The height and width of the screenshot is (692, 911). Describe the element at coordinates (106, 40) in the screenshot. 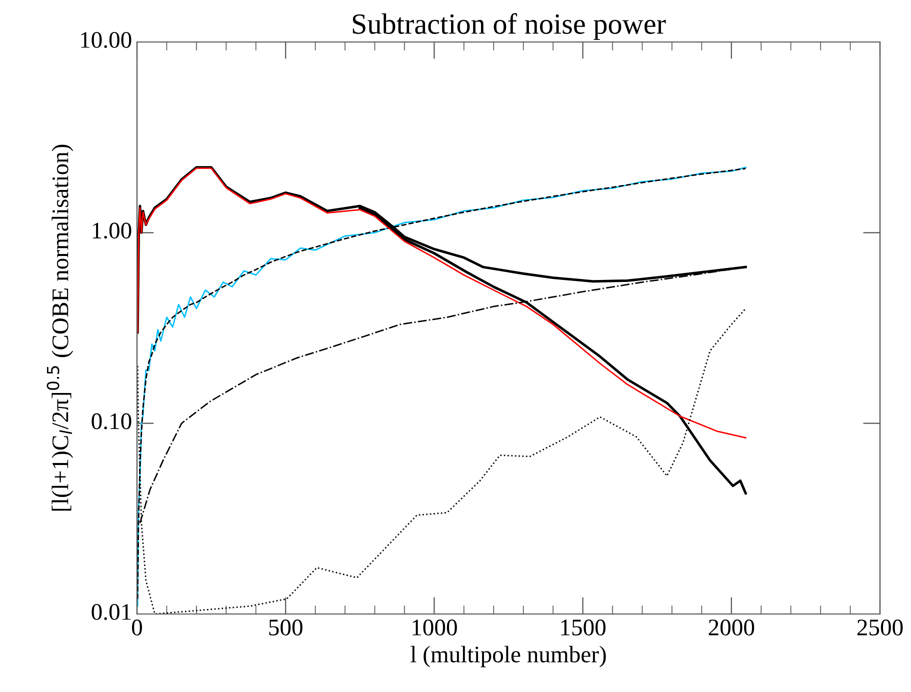

I see `y-tick-label: 10.00` at that location.